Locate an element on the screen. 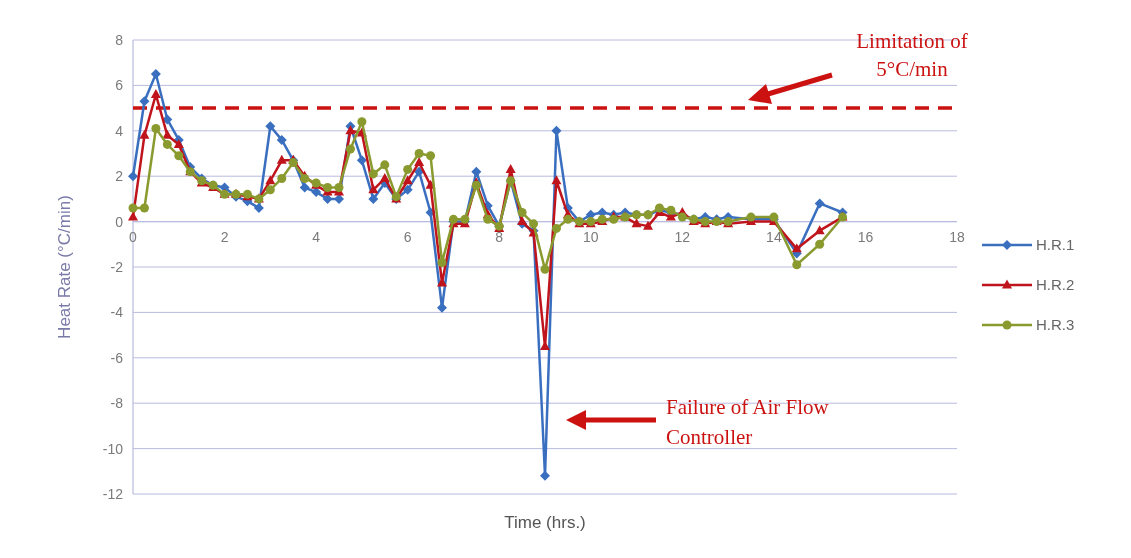 This screenshot has height=558, width=1131. x-tick-label: 18 is located at coordinates (957, 236).